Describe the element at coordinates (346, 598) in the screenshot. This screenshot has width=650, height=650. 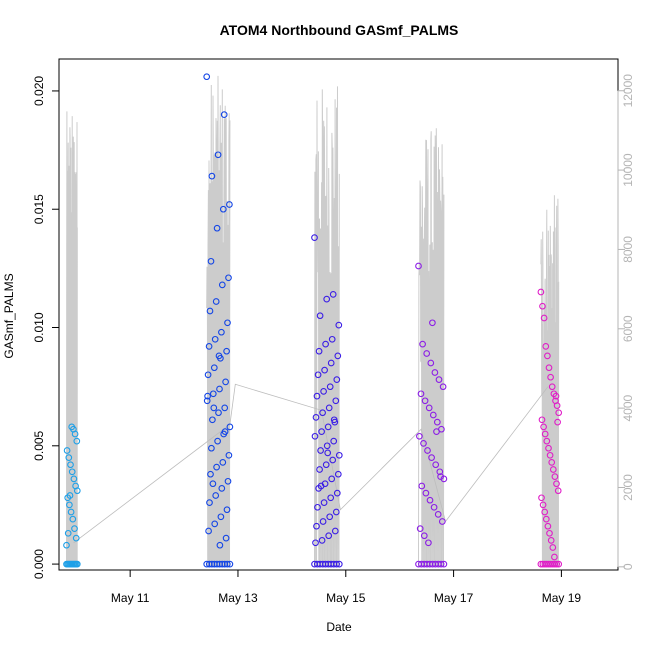
I see `x-tick-label: May 15` at that location.